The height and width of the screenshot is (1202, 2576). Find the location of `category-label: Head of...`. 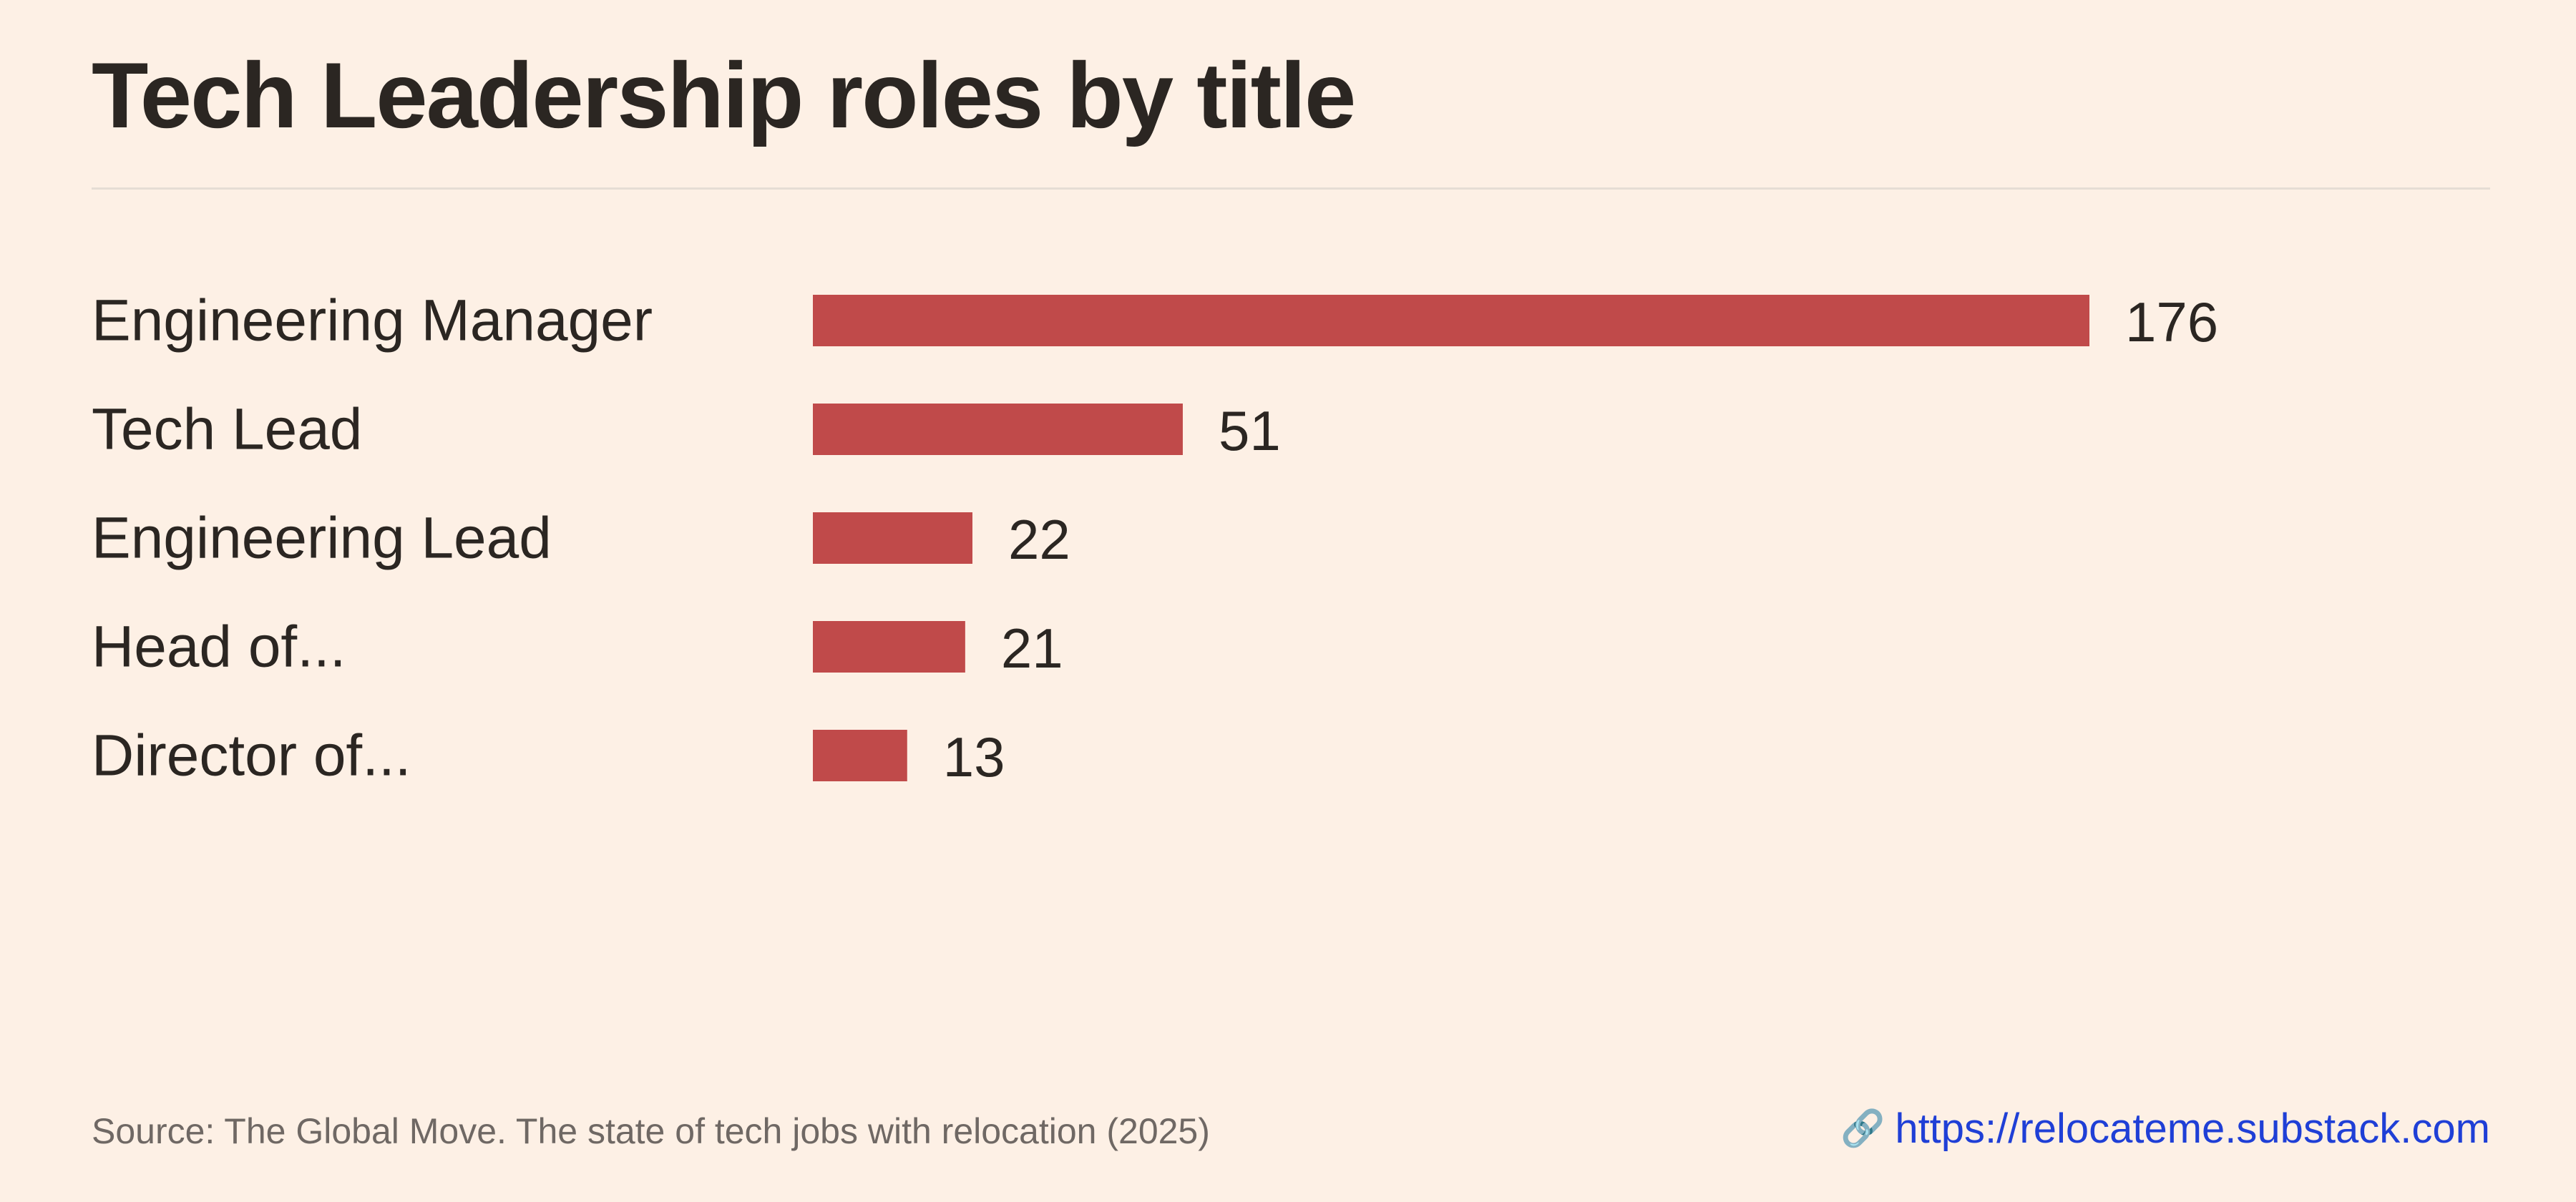

category-label: Head of... is located at coordinates (219, 648).